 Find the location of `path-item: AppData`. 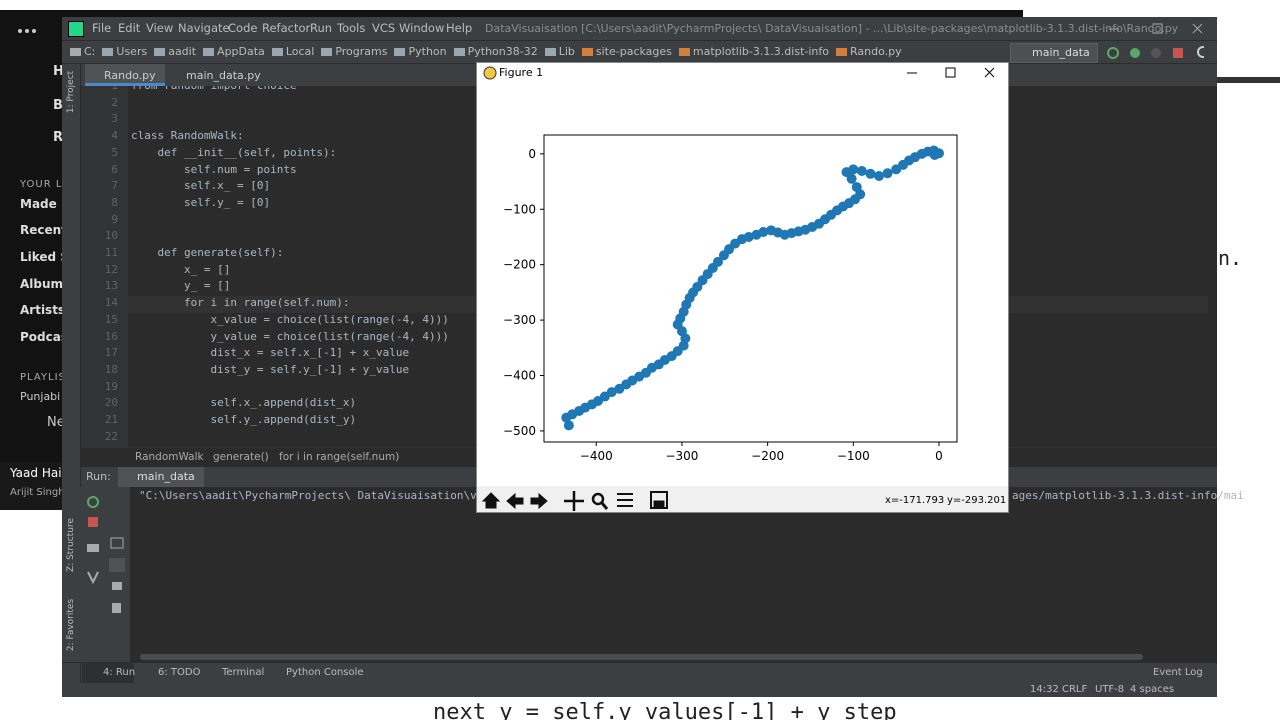

path-item: AppData is located at coordinates (234, 51).